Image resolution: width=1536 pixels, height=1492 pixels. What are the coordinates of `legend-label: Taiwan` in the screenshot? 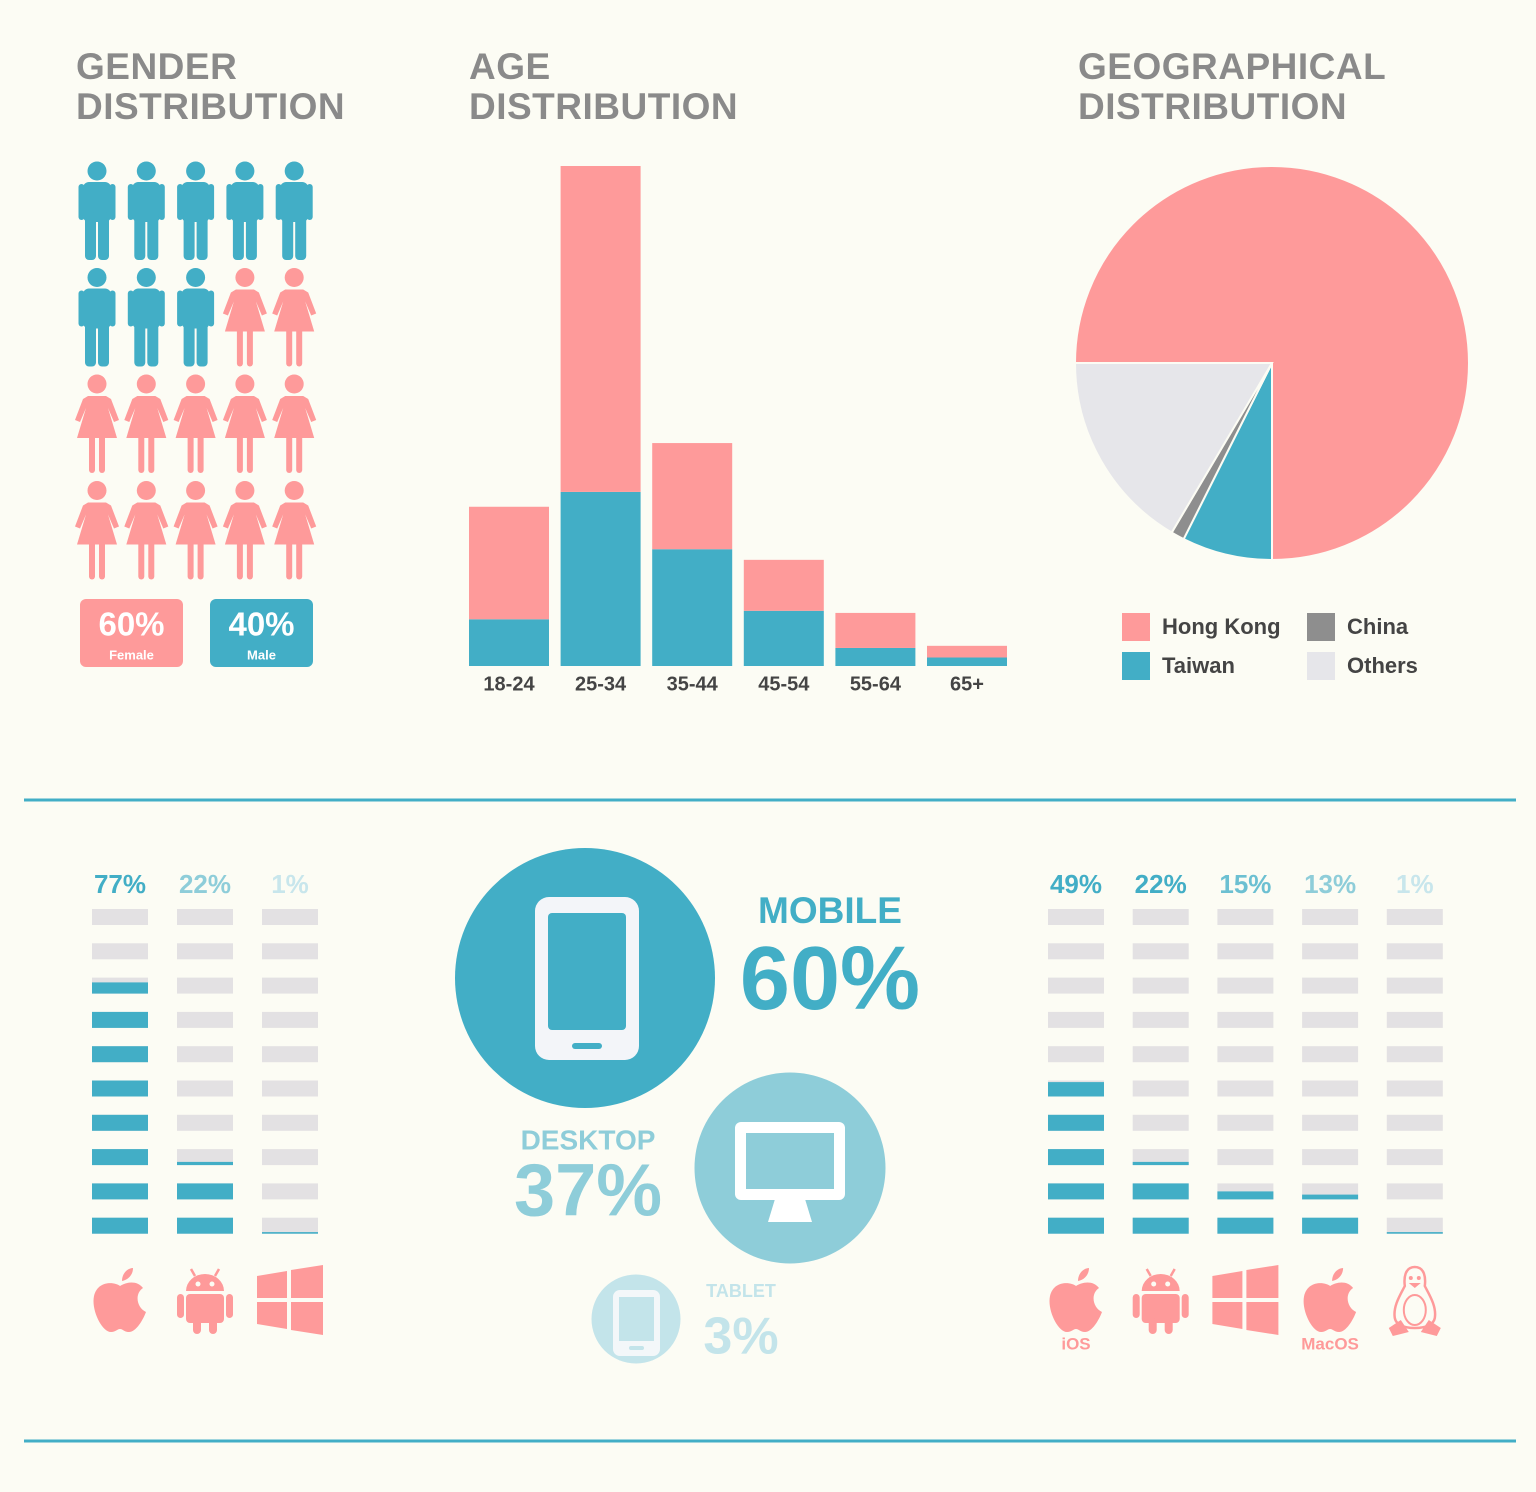 It's located at (1198, 665).